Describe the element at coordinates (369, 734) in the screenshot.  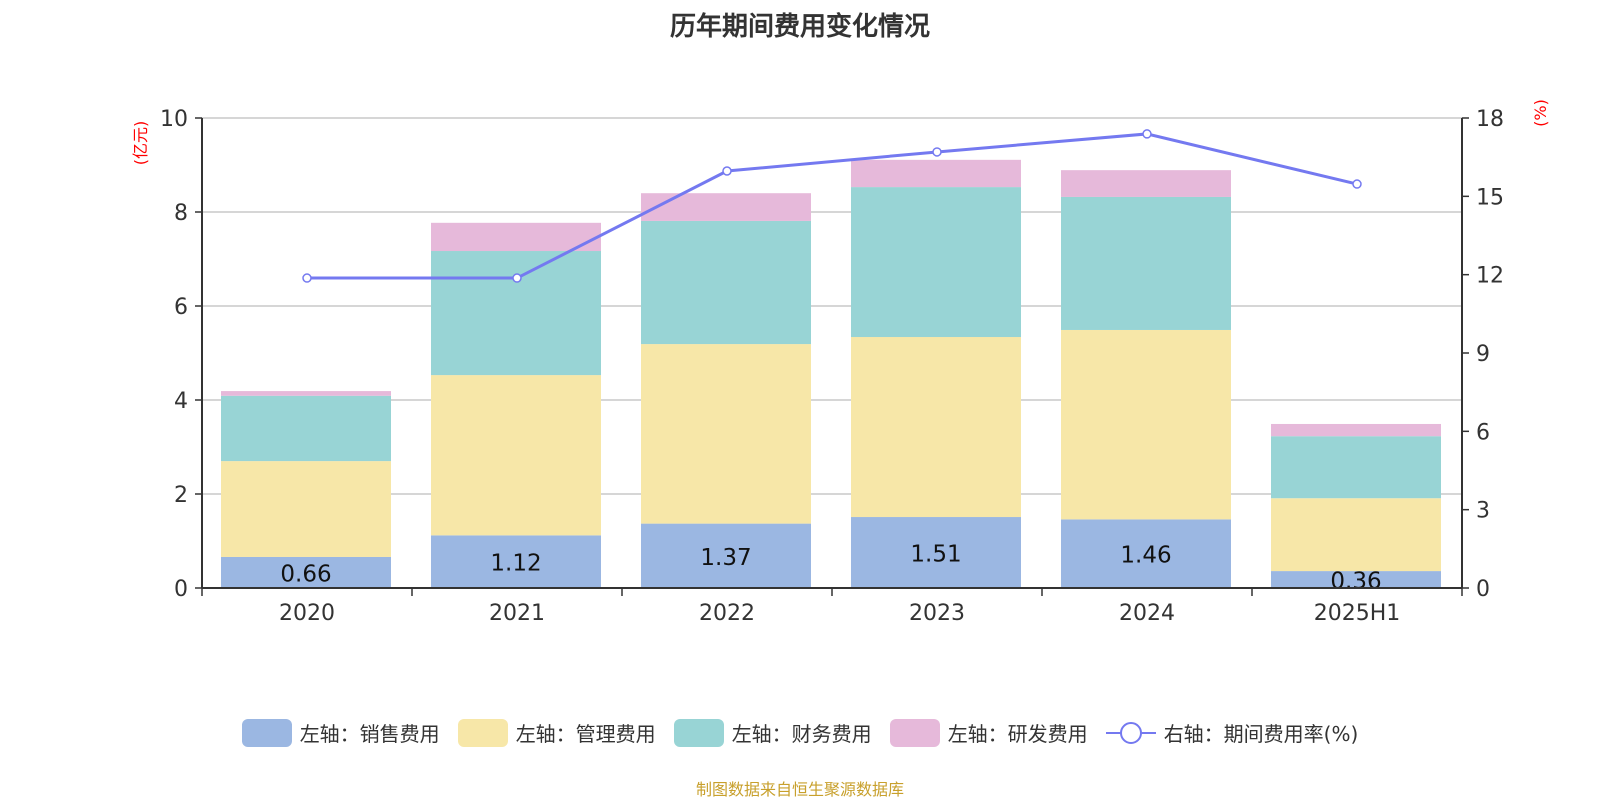
I see `legend-label: 左轴：销售费用` at that location.